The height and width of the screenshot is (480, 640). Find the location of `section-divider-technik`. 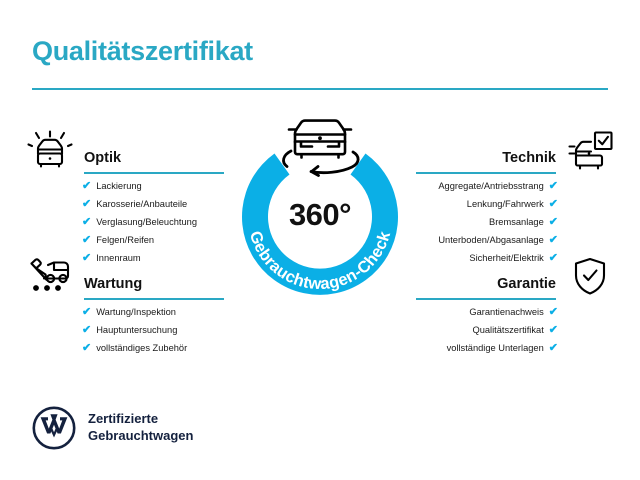

section-divider-technik is located at coordinates (486, 173).